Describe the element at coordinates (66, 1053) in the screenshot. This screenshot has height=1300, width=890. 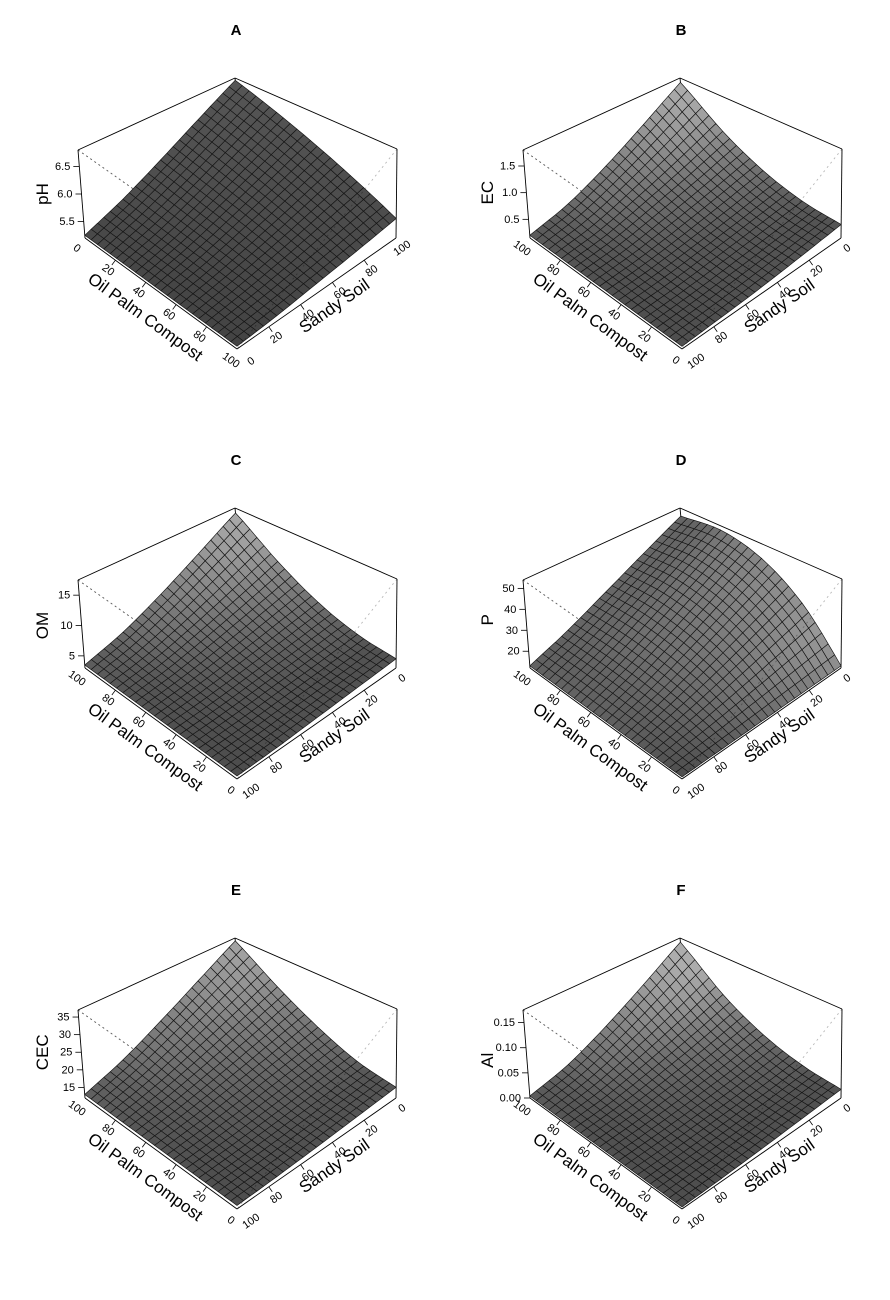
I see `svg-text: 25` at that location.